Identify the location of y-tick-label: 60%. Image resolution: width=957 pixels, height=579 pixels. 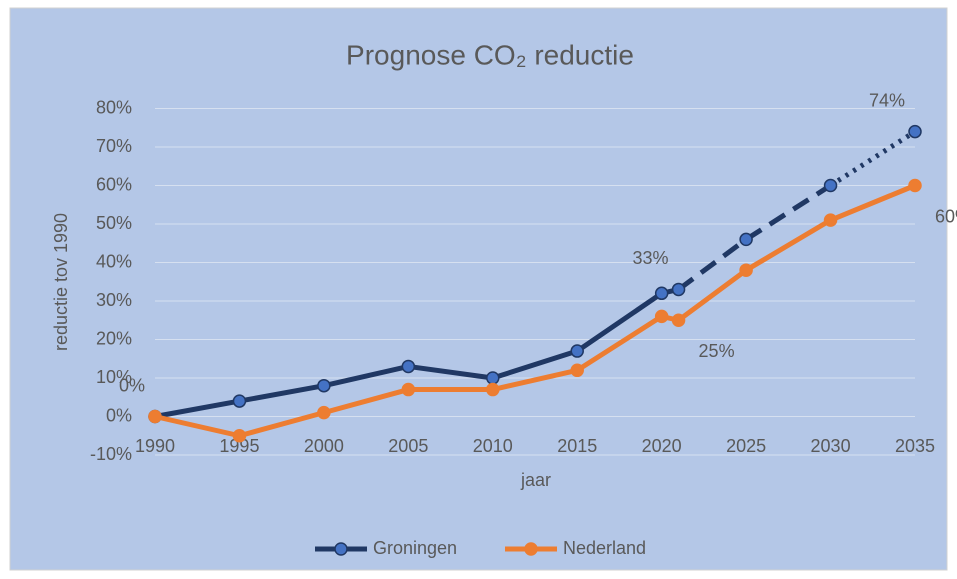
(114, 184).